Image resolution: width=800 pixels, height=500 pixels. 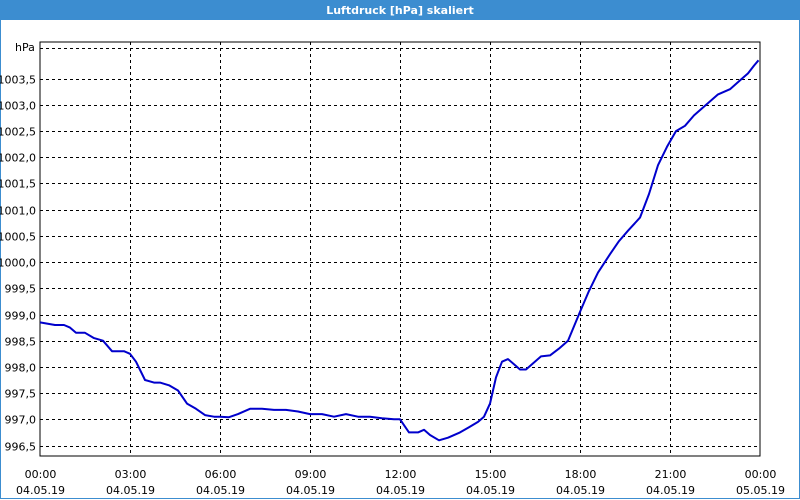 I want to click on y-tick-label: 1003,0, so click(x=18, y=106).